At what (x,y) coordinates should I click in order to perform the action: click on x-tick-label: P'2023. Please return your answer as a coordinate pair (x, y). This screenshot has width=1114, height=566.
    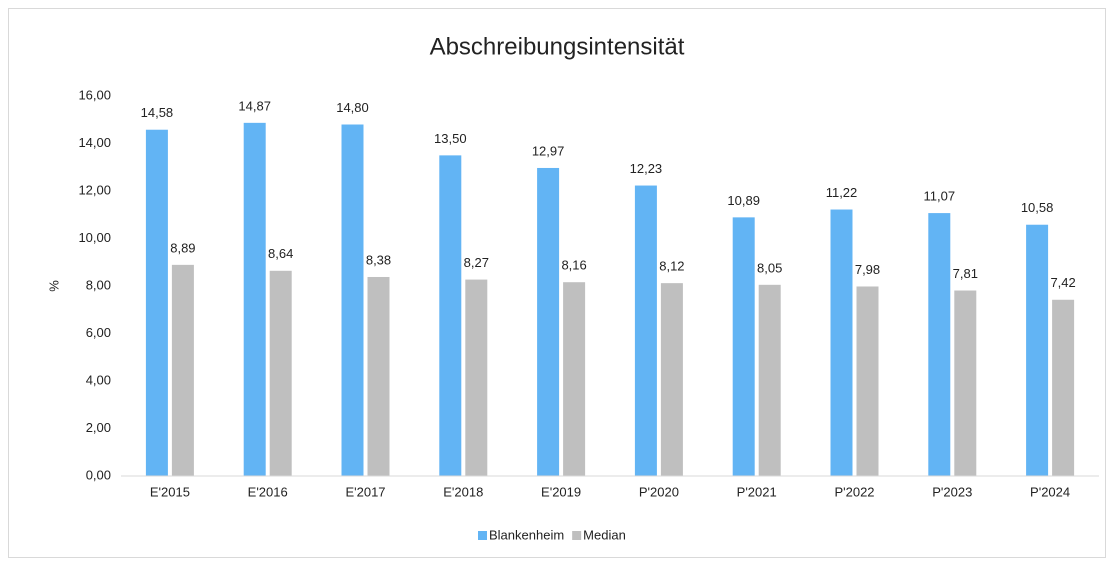
    Looking at the image, I should click on (952, 491).